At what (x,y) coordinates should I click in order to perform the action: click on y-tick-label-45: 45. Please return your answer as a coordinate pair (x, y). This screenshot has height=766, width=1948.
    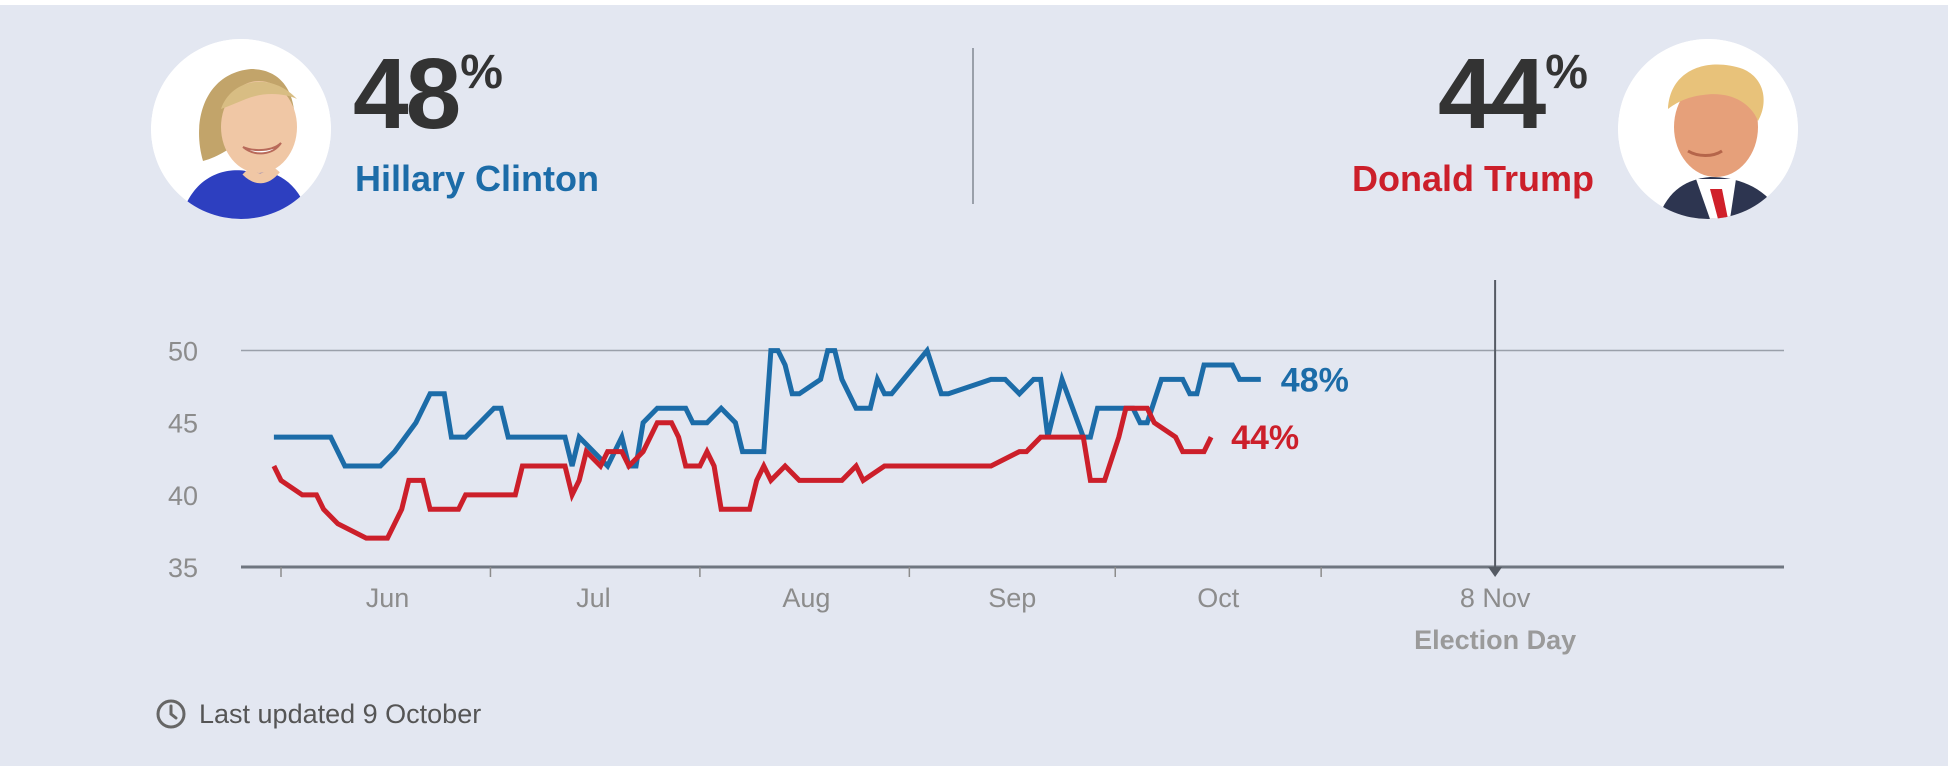
    Looking at the image, I should click on (183, 424).